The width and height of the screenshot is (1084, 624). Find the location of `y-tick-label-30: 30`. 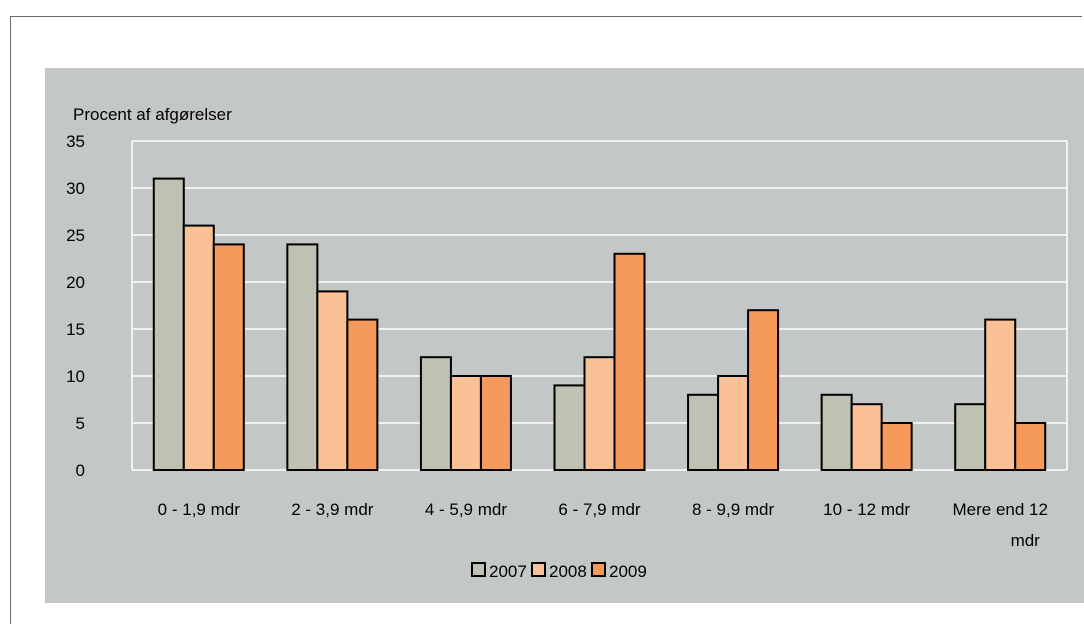

y-tick-label-30: 30 is located at coordinates (75, 188).